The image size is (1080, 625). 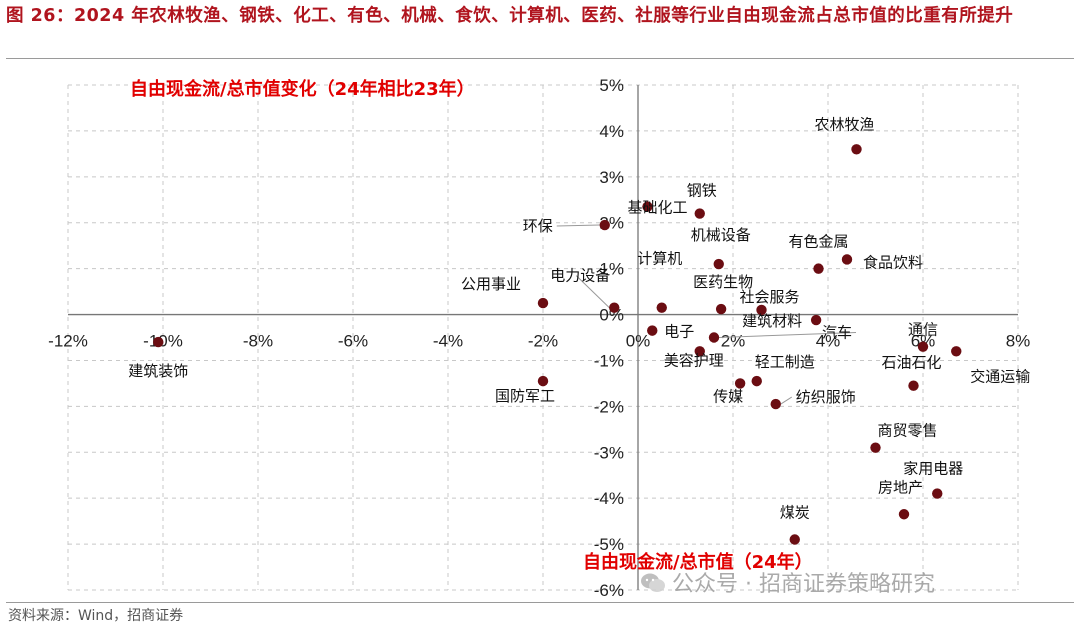 I want to click on point-label: 计算机, so click(x=659, y=259).